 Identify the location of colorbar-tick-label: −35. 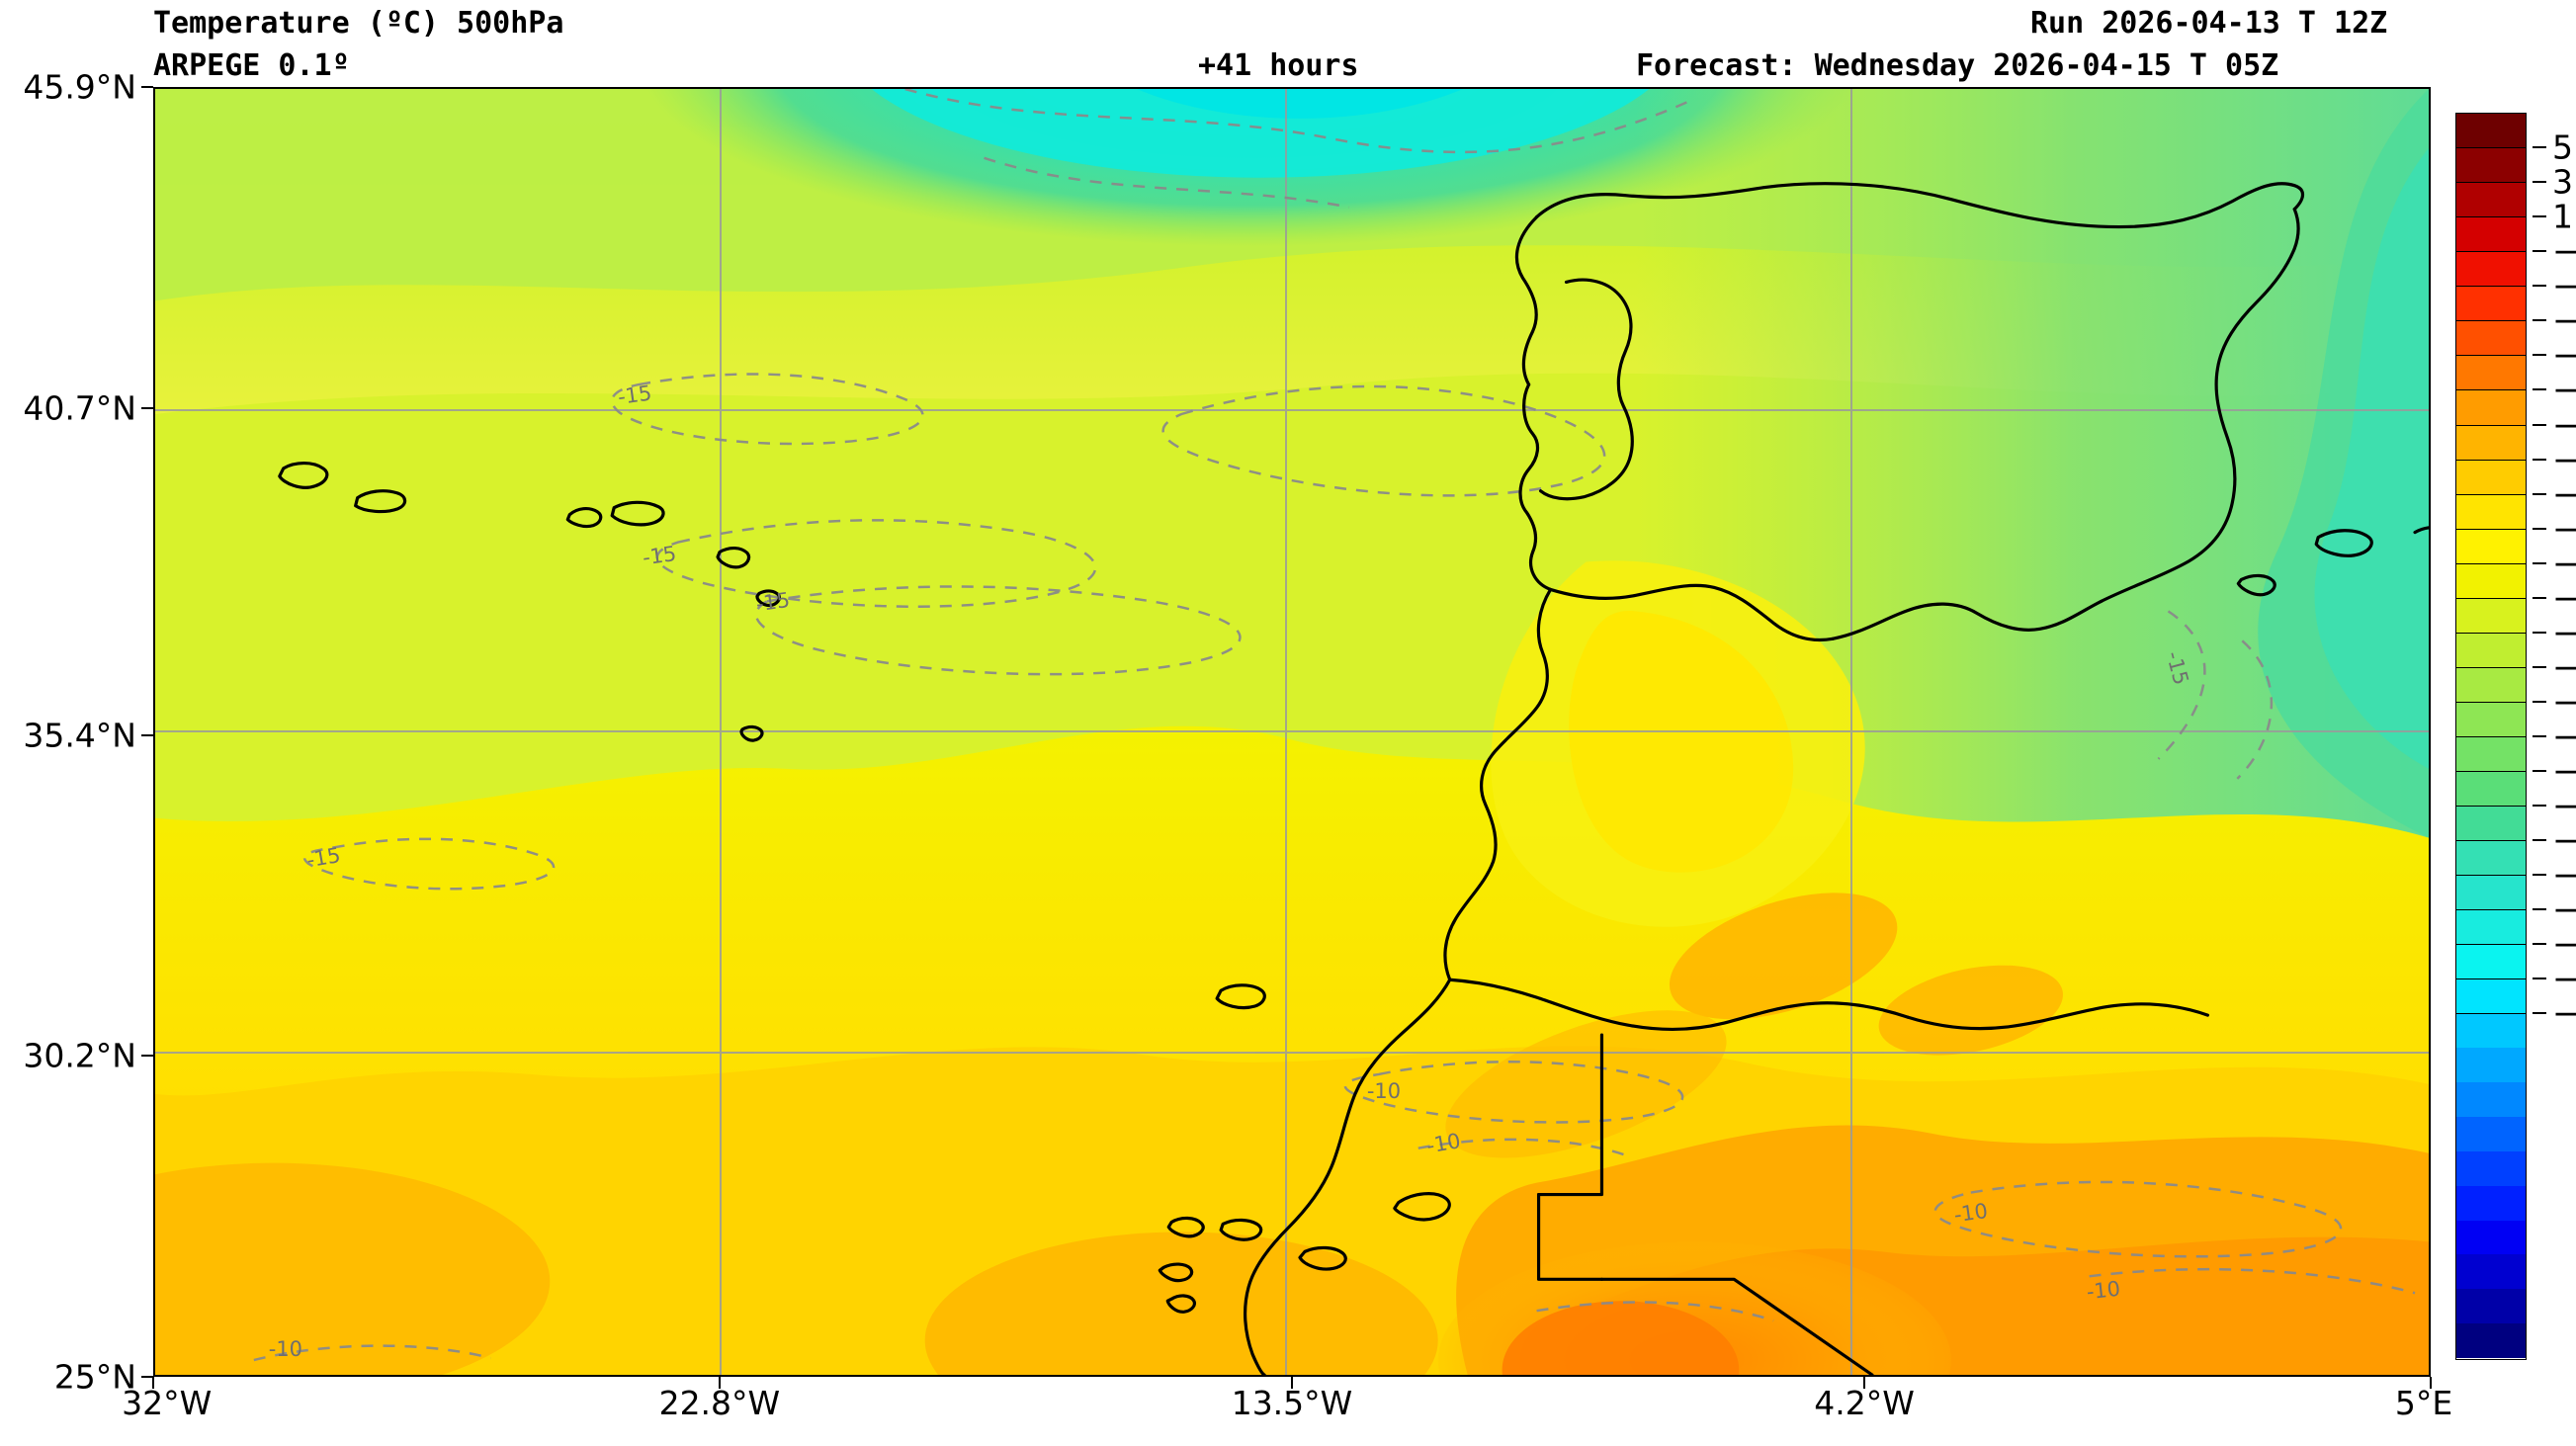
(2564, 840).